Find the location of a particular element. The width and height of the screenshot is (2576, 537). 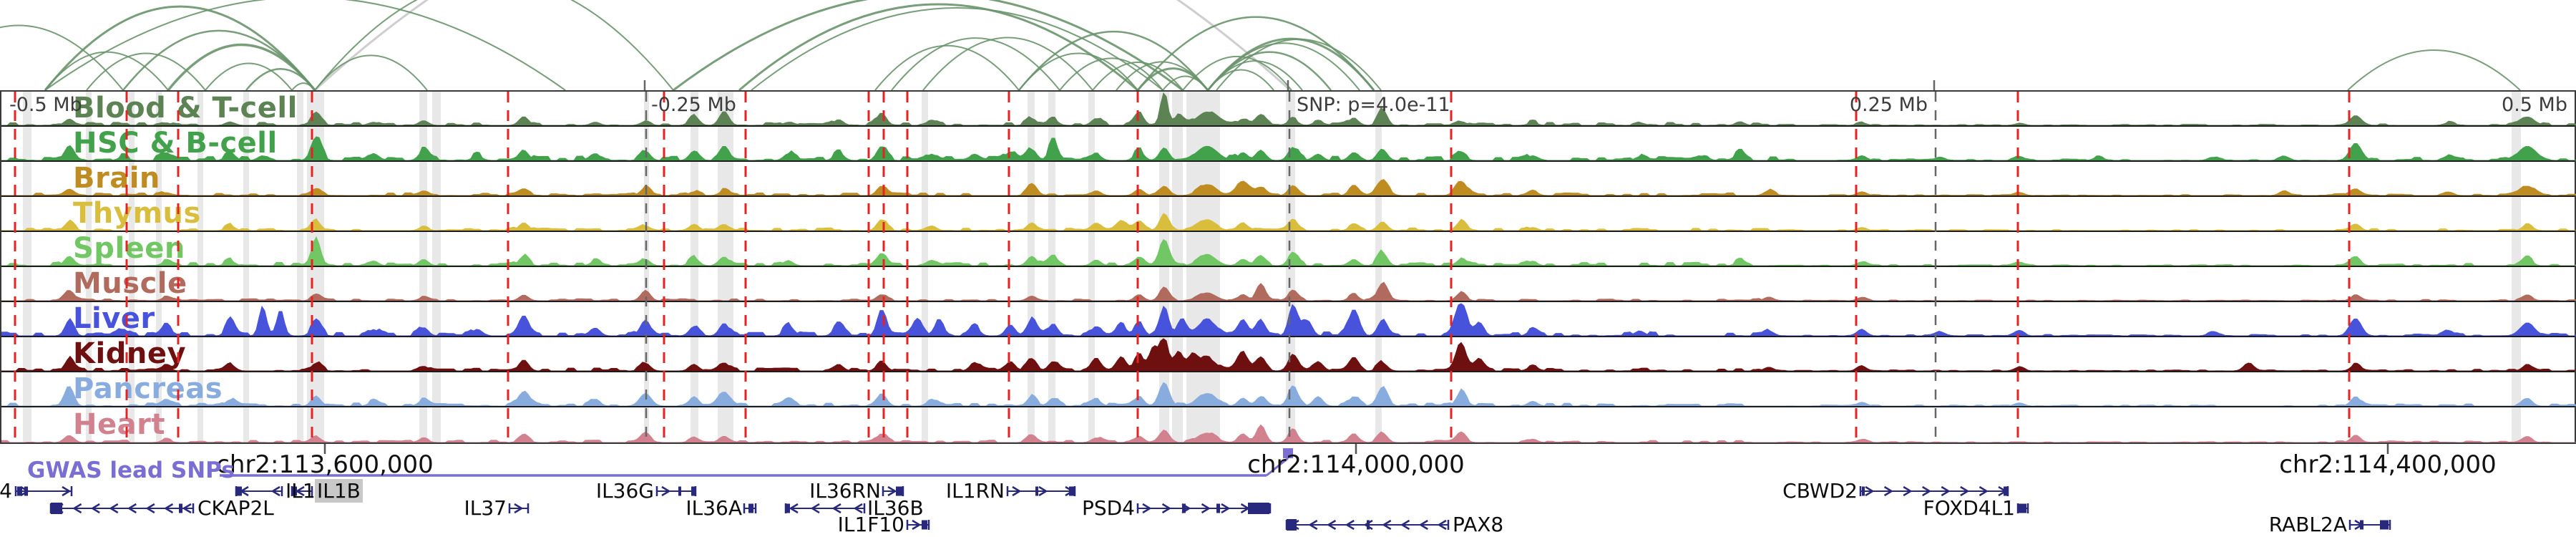

gene-glyph-RABL2A is located at coordinates (2369, 525).